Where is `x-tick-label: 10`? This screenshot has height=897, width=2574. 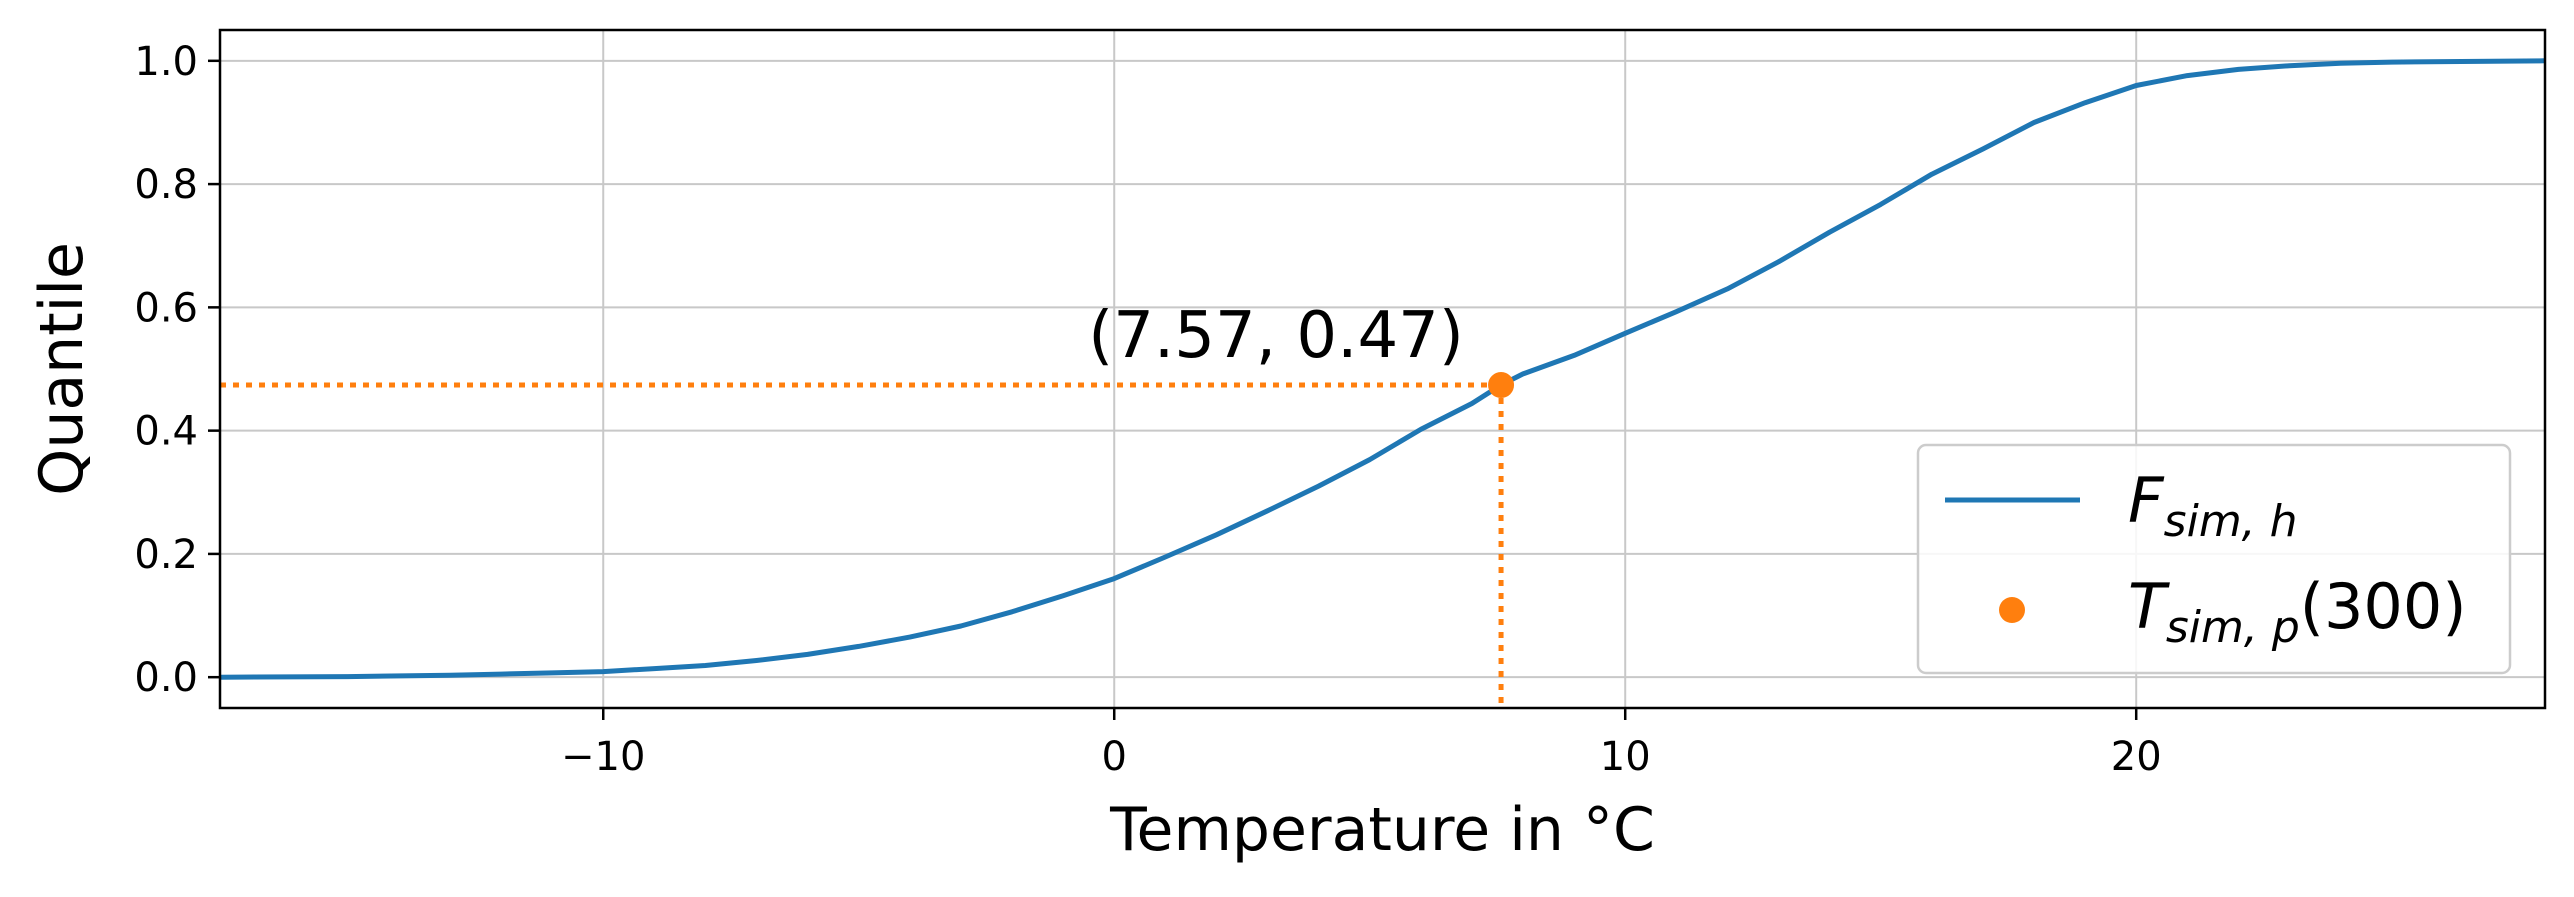 x-tick-label: 10 is located at coordinates (1625, 757).